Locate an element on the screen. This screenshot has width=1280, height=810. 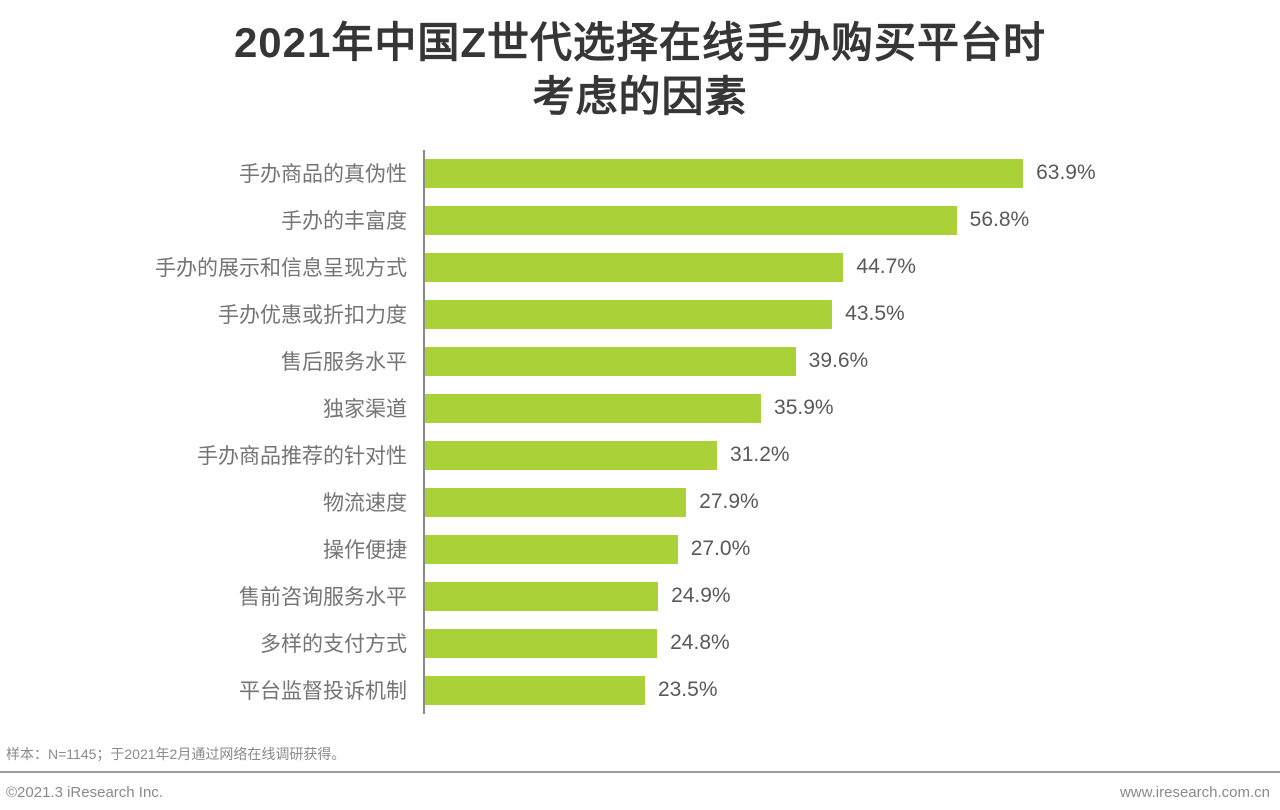
chart-row: 独家渠道 35.9% is located at coordinates (640, 408).